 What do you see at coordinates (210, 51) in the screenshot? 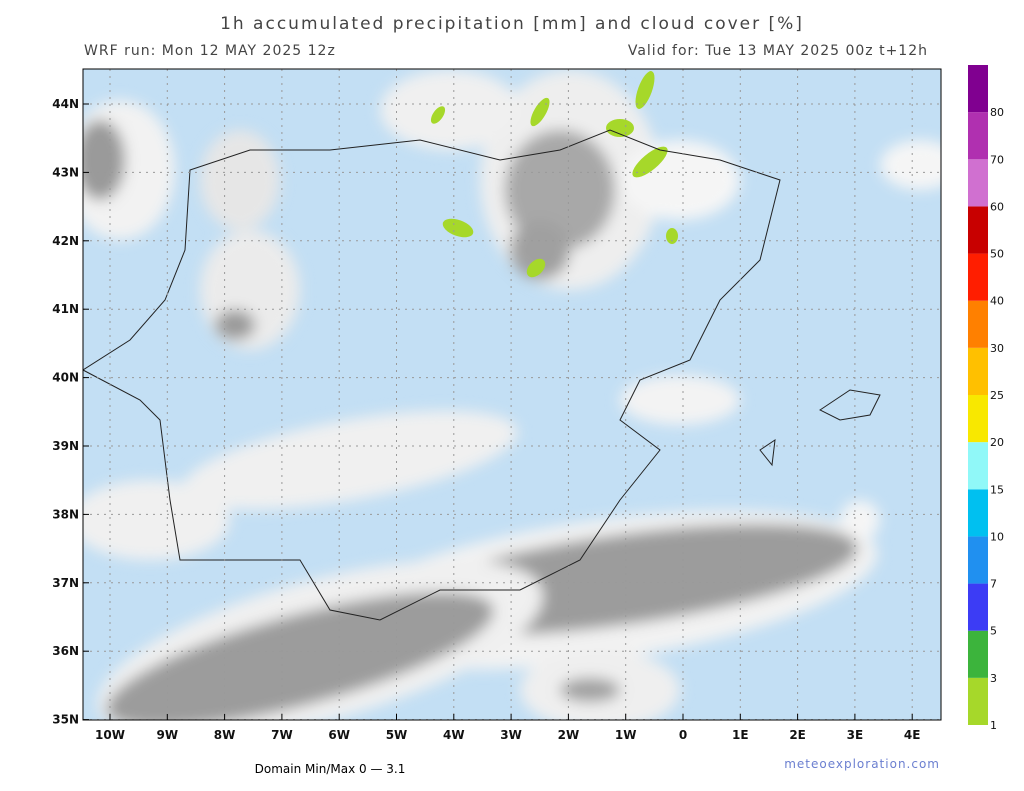
I see `run-info: WRF run: Mon 12 MAY 2025 12z` at bounding box center [210, 51].